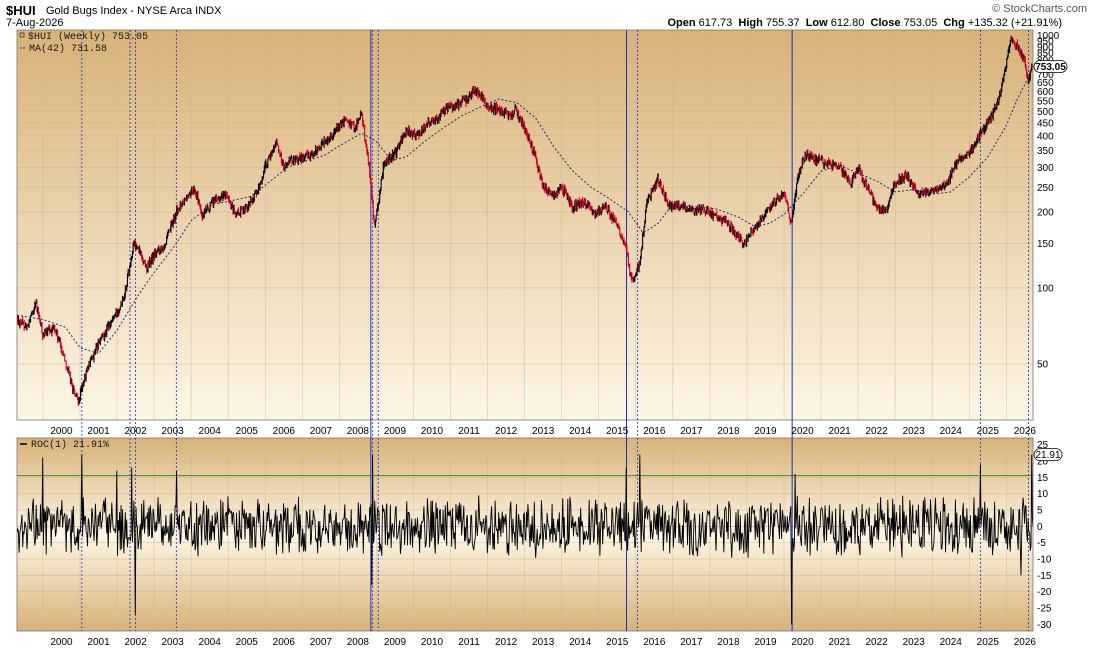 The height and width of the screenshot is (650, 1100). Describe the element at coordinates (847, 23) in the screenshot. I see `low-value: 612.80` at that location.